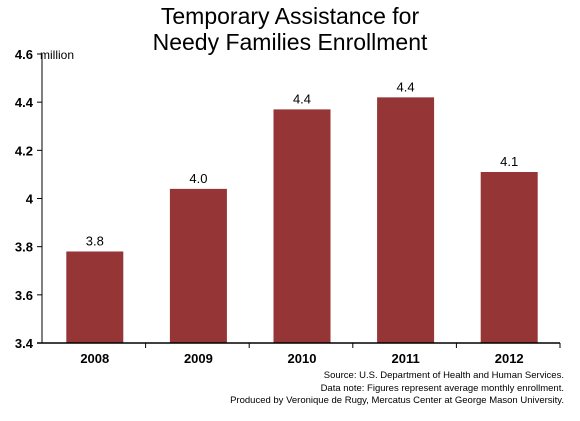  I want to click on y-tick-label: 3.8, so click(24, 247).